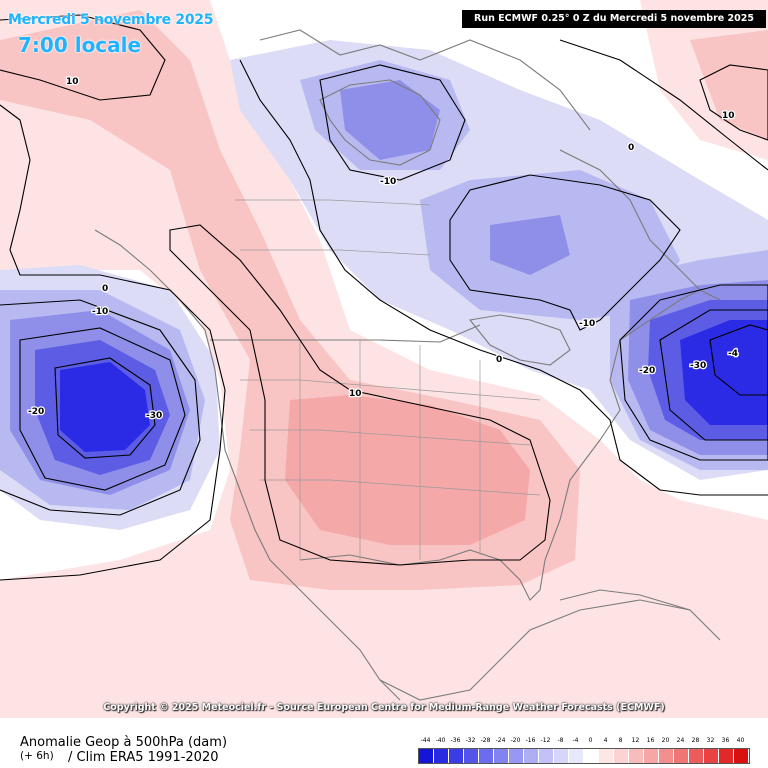 The image size is (768, 768). What do you see at coordinates (143, 757) in the screenshot?
I see `climatology-label: / Clim ERA5 1991-2020` at bounding box center [143, 757].